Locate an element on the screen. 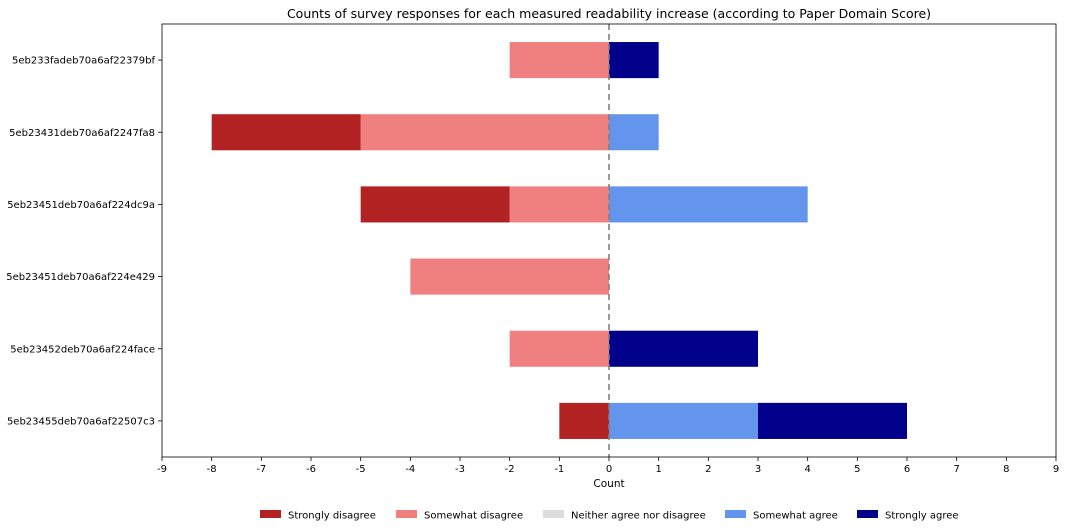  x-axis: -9 -8 -7 -6 -5 -4 -3 -2 -1 0 1 2 3 4 5 6 7 8 9 is located at coordinates (608, 466).